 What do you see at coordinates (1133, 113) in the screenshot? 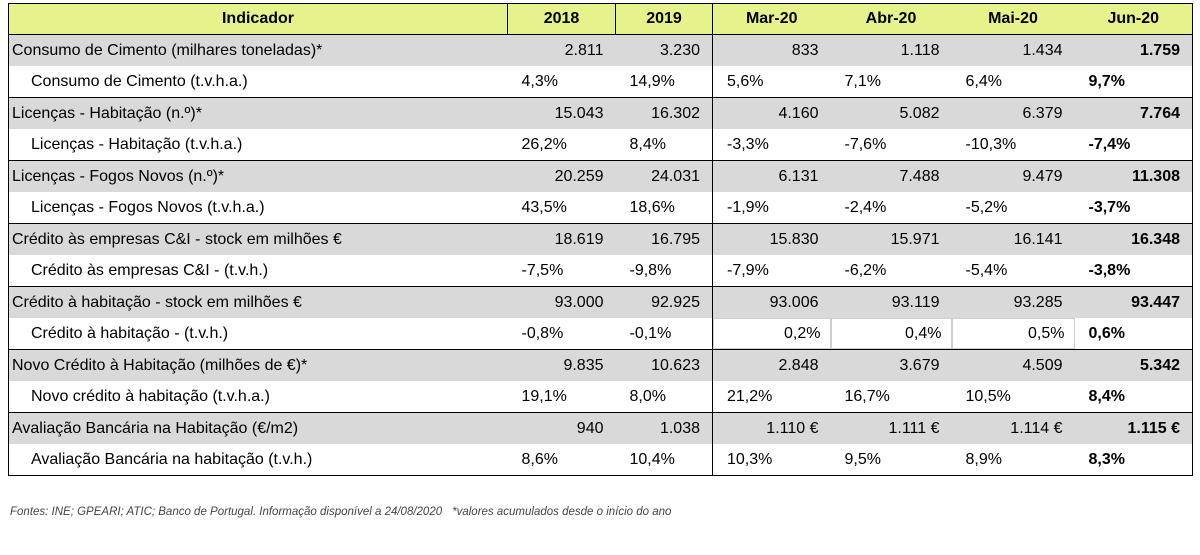
I see `table-cell: 7.764` at bounding box center [1133, 113].